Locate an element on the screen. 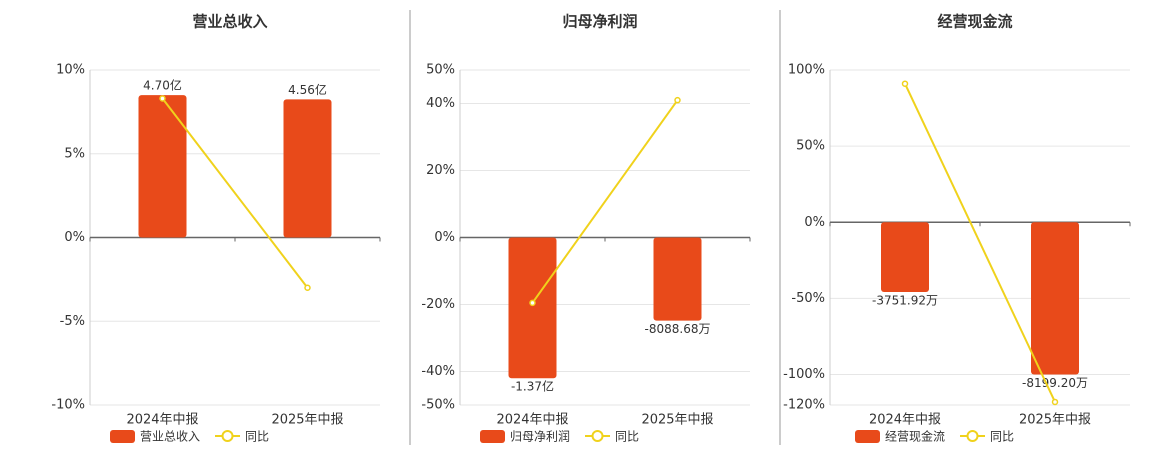 This screenshot has height=450, width=1160. legend-label: 经营现金流 is located at coordinates (915, 436).